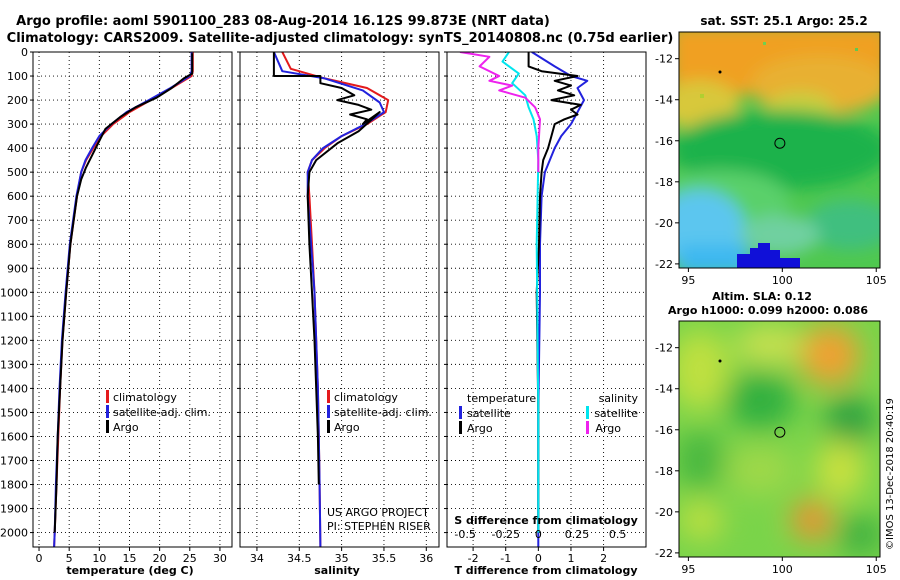  I want to click on y-tick-label: 1500, so click(14, 412).